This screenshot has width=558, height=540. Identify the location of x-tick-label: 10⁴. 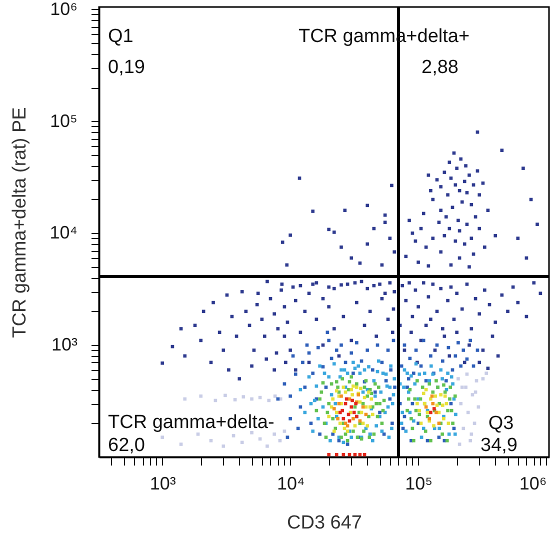
(290, 484).